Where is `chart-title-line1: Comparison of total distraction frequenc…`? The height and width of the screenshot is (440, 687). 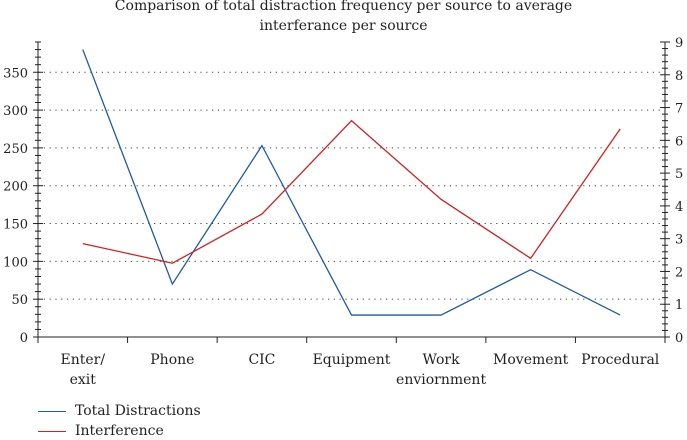 chart-title-line1: Comparison of total distraction frequenc… is located at coordinates (343, 7).